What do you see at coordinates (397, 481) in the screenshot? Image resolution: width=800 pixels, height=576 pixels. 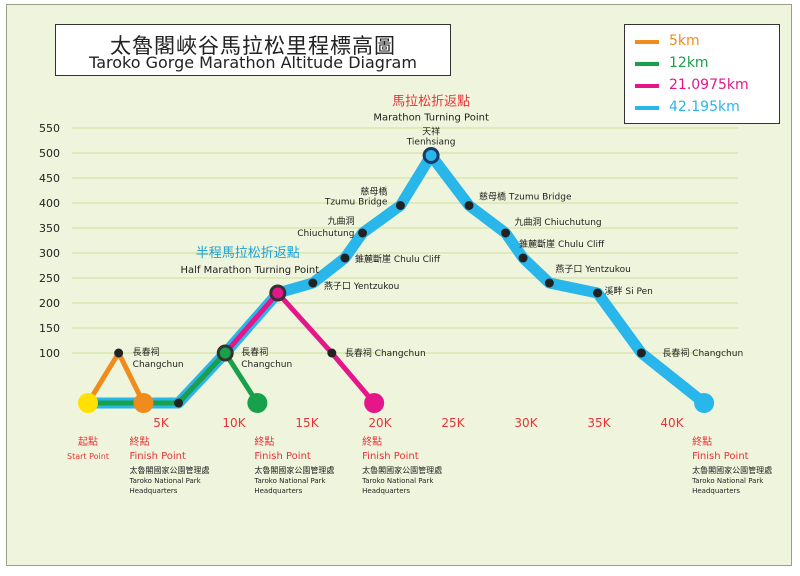 I see `bottom-label-finish-half-3: Taroko National Park` at bounding box center [397, 481].